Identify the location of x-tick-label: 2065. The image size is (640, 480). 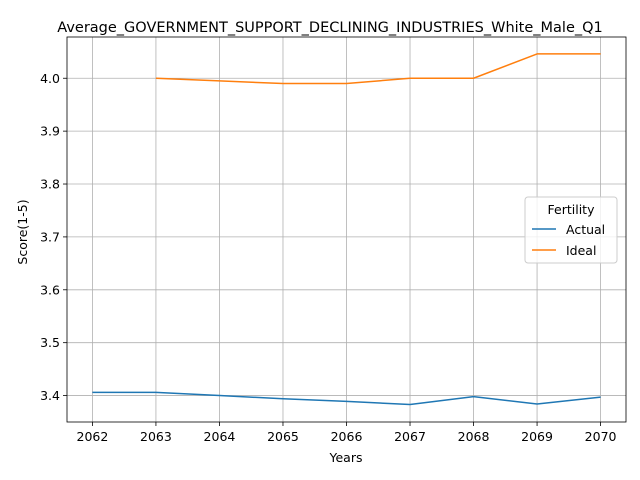
(283, 436).